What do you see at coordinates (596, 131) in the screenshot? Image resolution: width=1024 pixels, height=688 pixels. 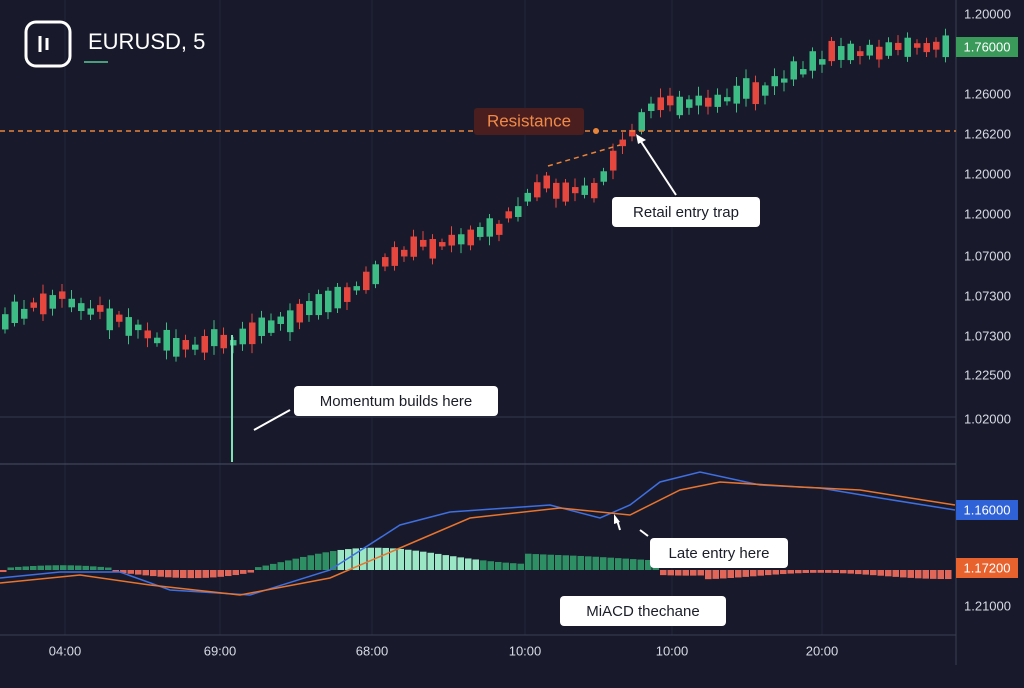 I see `resistance-dot` at bounding box center [596, 131].